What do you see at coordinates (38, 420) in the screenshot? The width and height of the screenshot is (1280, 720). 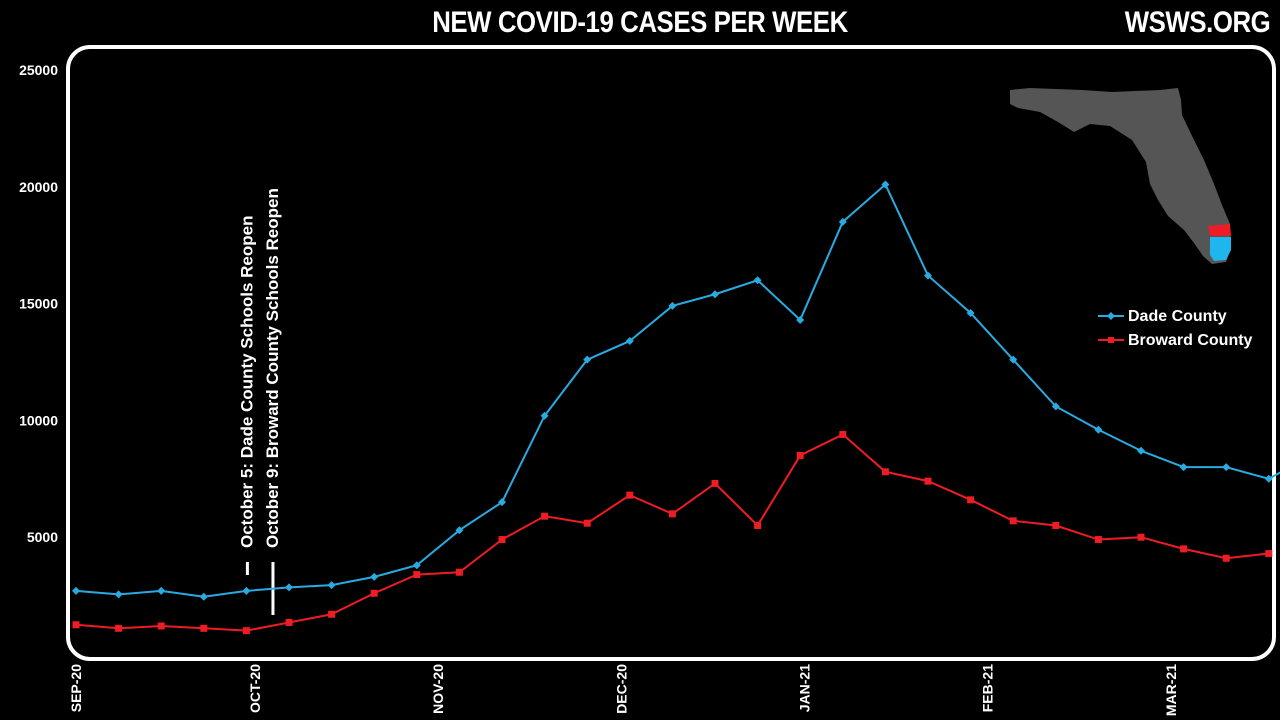 I see `y-tick-label: 10000` at bounding box center [38, 420].